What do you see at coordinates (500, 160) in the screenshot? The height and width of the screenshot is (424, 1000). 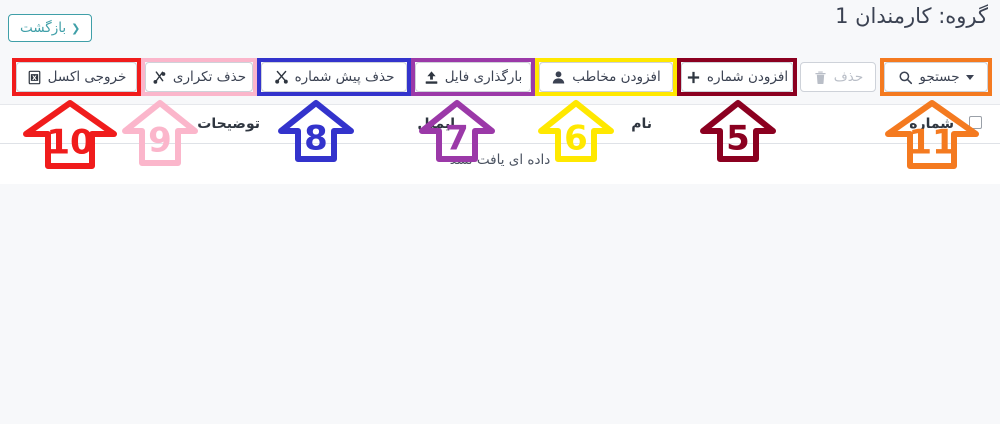 I see `empty-state-message: داده ای یافت نشد` at bounding box center [500, 160].